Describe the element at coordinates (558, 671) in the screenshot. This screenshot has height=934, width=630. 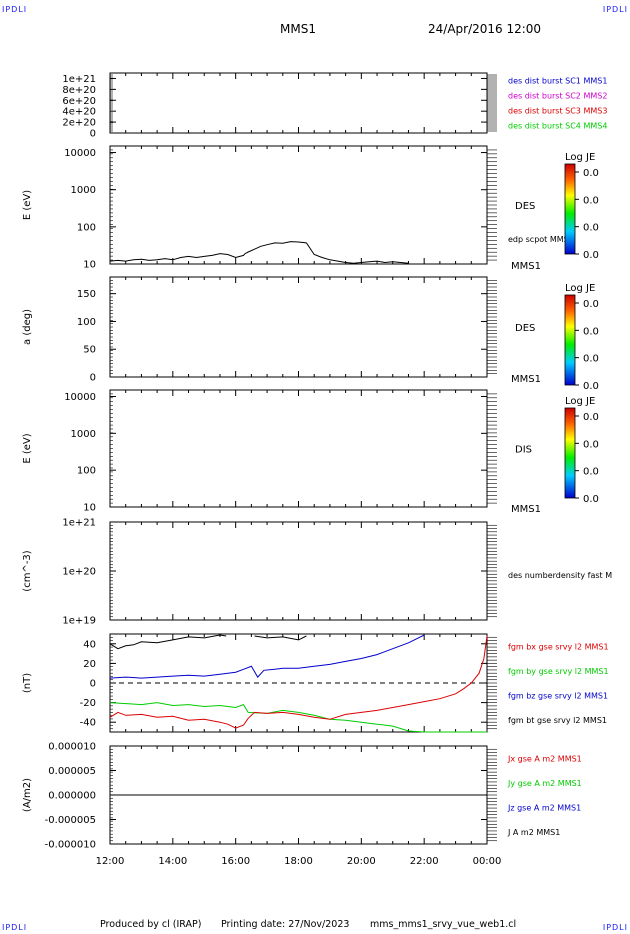
I see `legend-entry-p6: fgm by gse srvy l2 MMS1` at that location.